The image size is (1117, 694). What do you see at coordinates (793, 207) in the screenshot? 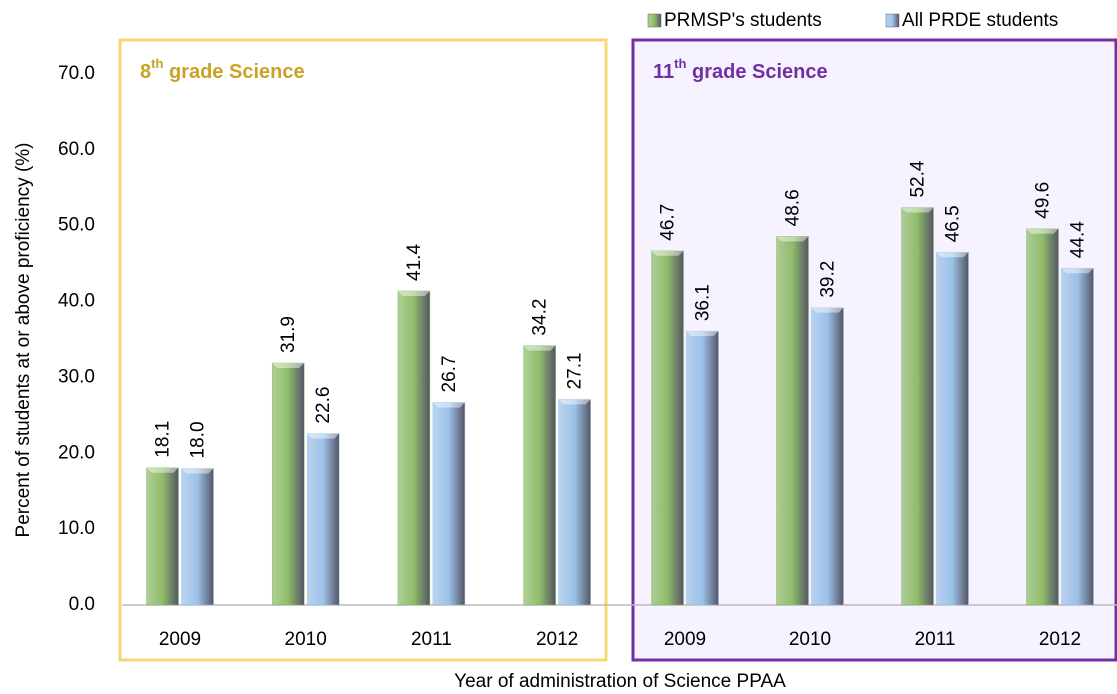
I see `data-label: 48.6` at bounding box center [793, 207].